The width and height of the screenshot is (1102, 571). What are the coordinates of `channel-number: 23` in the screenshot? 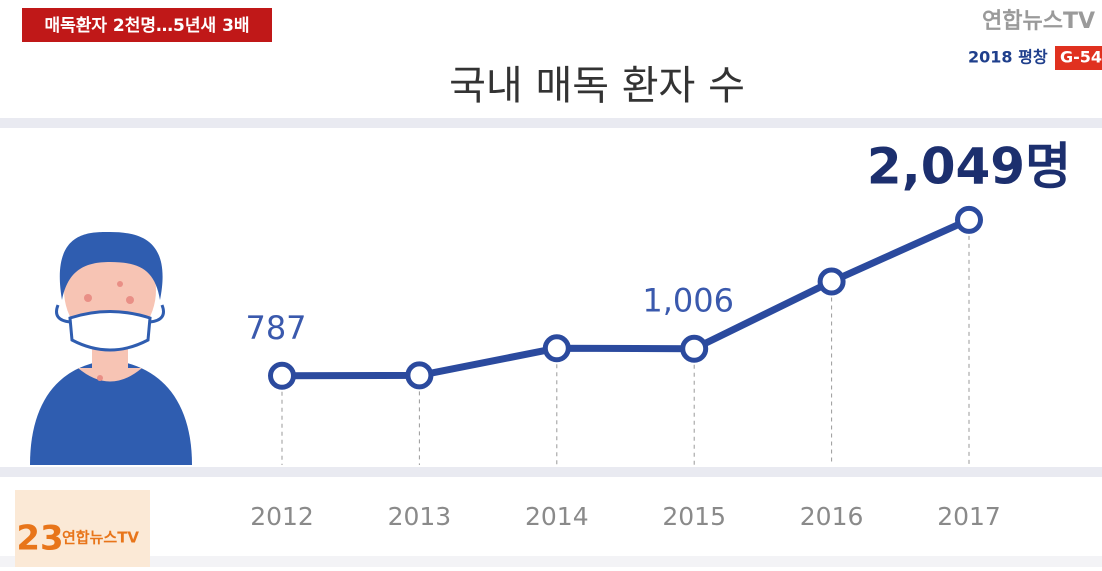 It's located at (39, 539).